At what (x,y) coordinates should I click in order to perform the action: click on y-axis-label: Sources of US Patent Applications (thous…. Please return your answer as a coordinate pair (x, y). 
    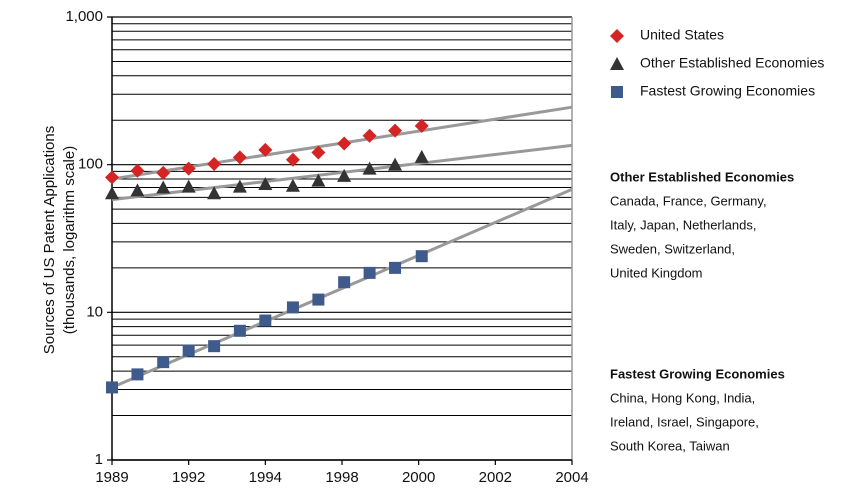
    Looking at the image, I should click on (59, 240).